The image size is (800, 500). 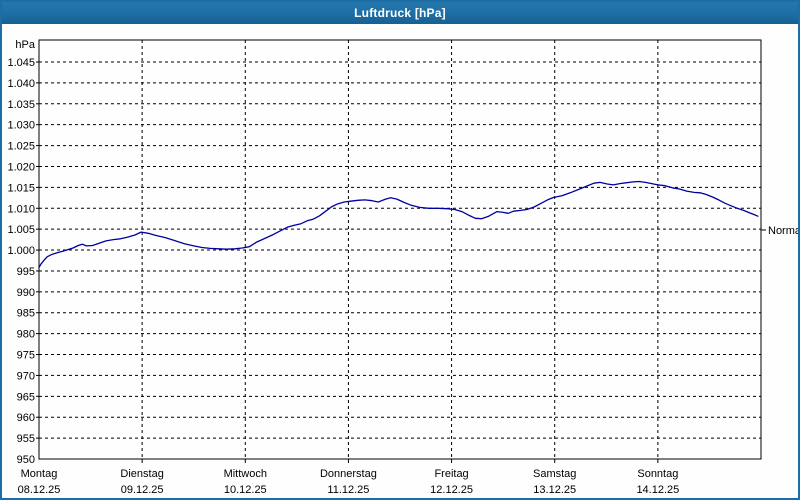 What do you see at coordinates (26, 460) in the screenshot?
I see `y-tick-label: 950` at bounding box center [26, 460].